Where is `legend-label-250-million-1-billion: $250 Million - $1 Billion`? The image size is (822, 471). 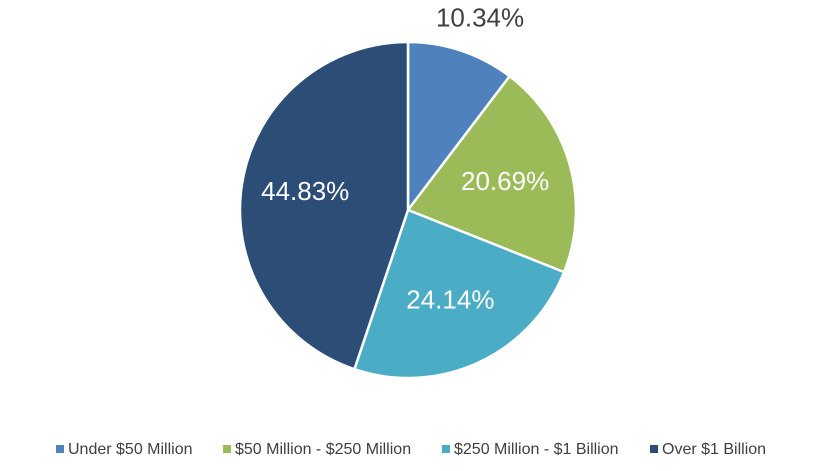
legend-label-250-million-1-billion: $250 Million - $1 Billion is located at coordinates (536, 449).